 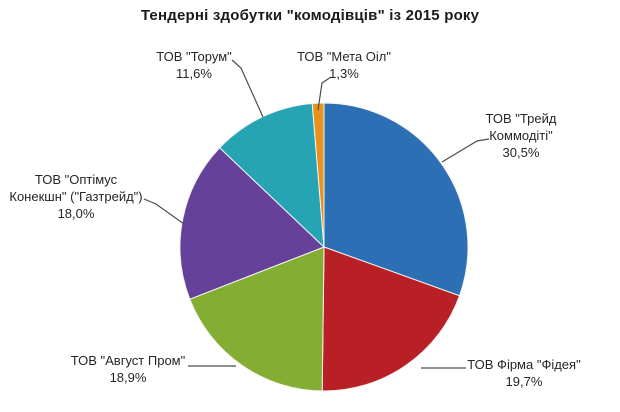 I want to click on label-torum-name: ТОВ "Торум", so click(x=194, y=56).